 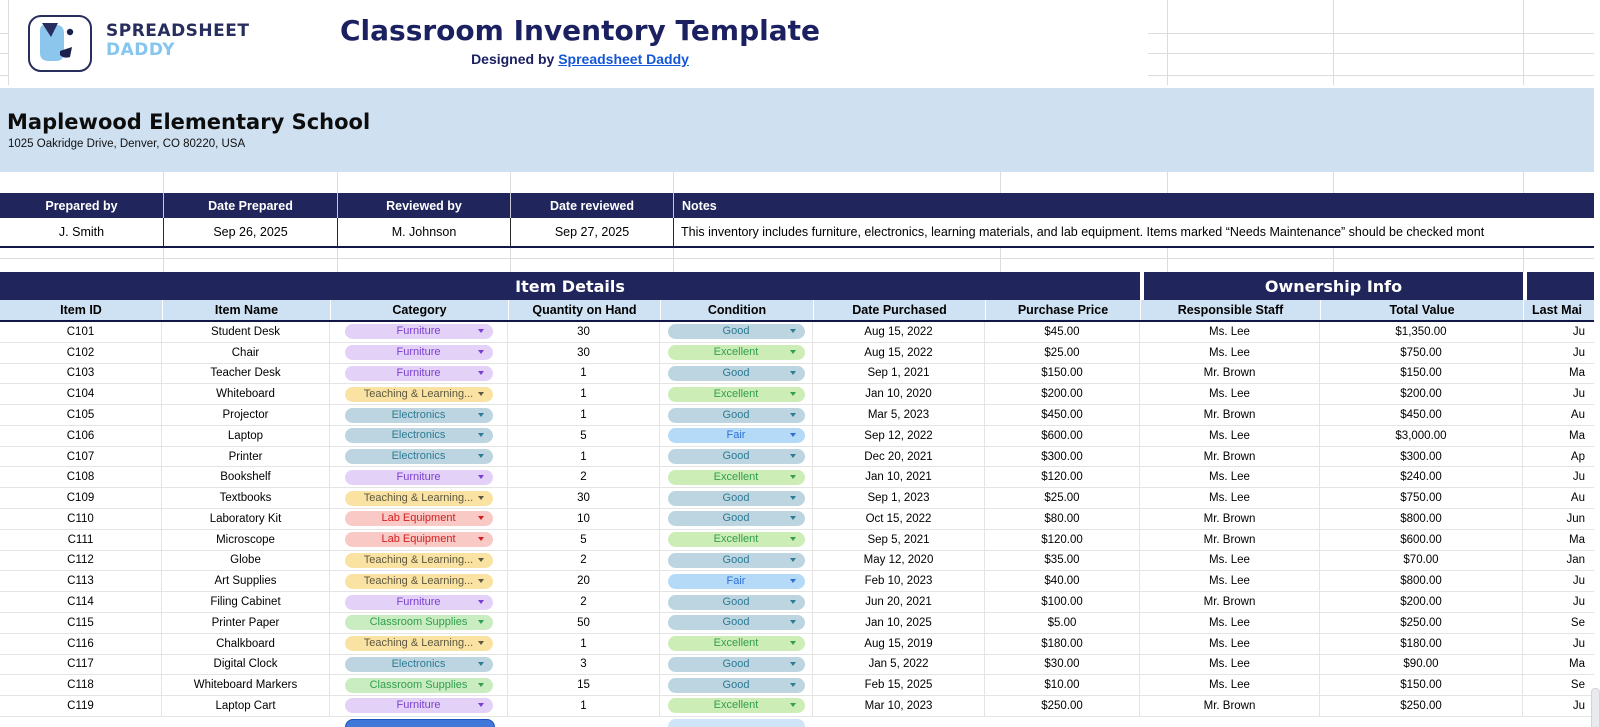 What do you see at coordinates (899, 436) in the screenshot?
I see `cell-date-purchased: Sep 12, 2022` at bounding box center [899, 436].